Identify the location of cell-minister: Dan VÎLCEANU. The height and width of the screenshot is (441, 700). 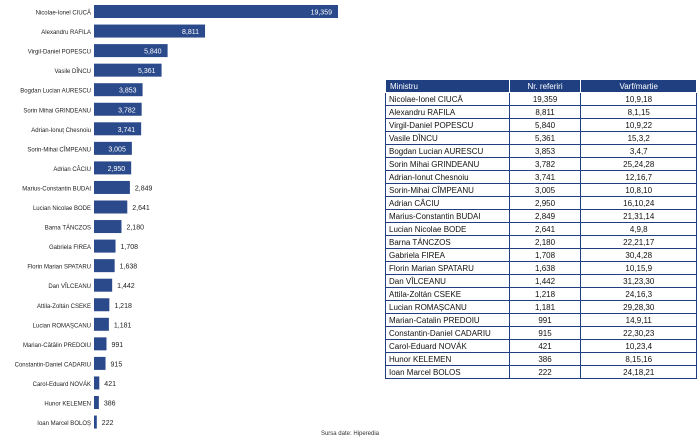
(447, 281).